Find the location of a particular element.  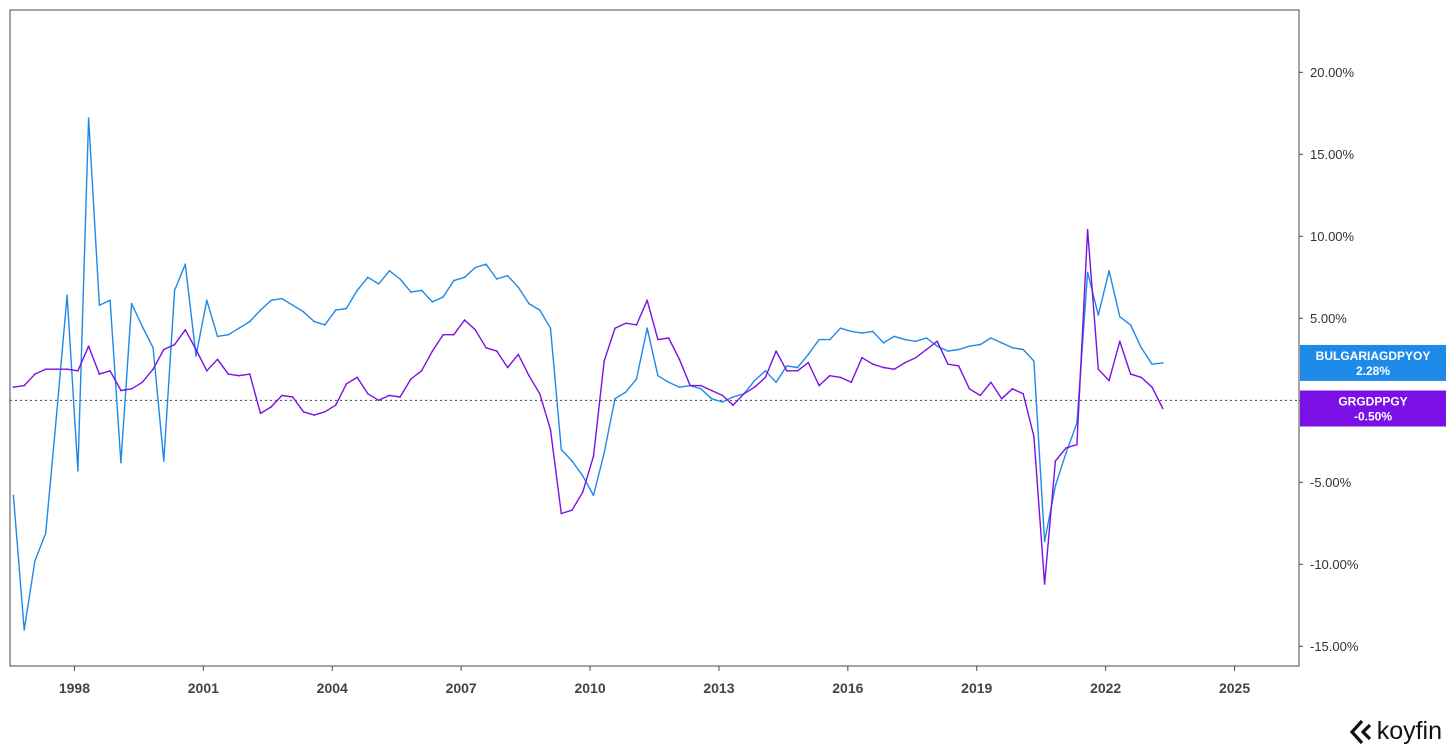

koyfin-logo-icon is located at coordinates (1360, 731).